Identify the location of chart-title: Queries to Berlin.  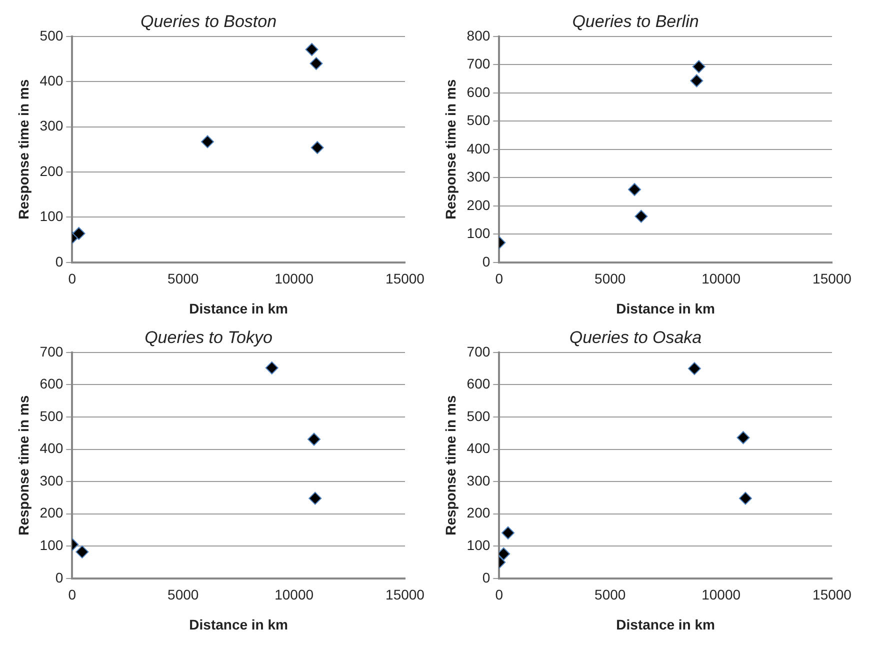
(635, 21).